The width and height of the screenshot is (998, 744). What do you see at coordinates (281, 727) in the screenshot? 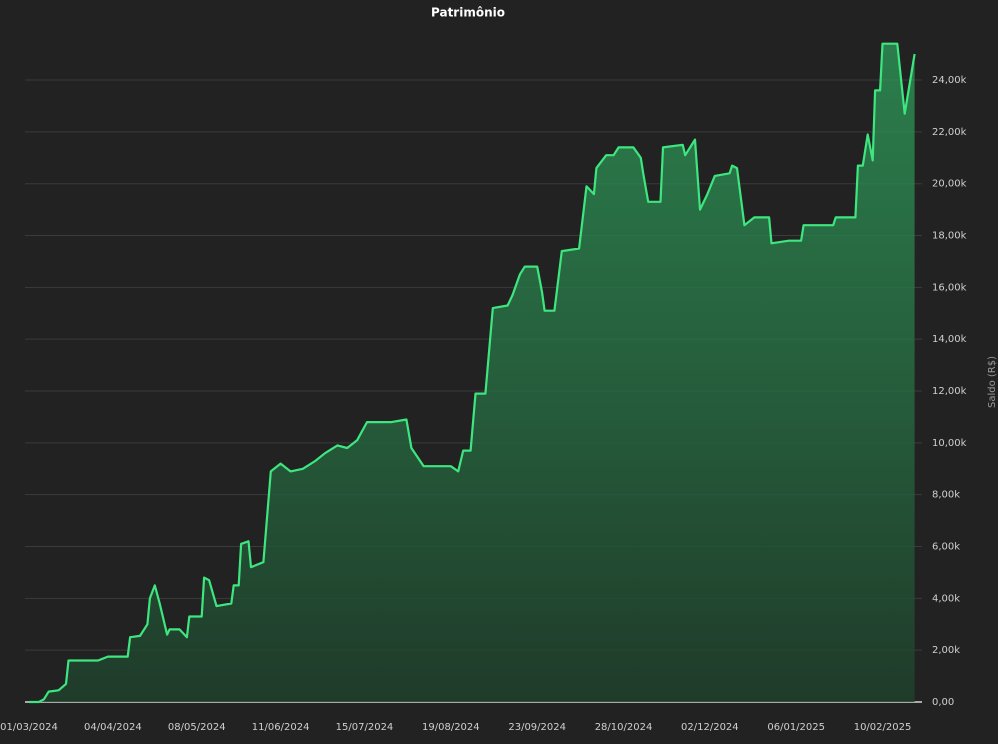
I see `x-tick-label: 11/06/2024` at bounding box center [281, 727].